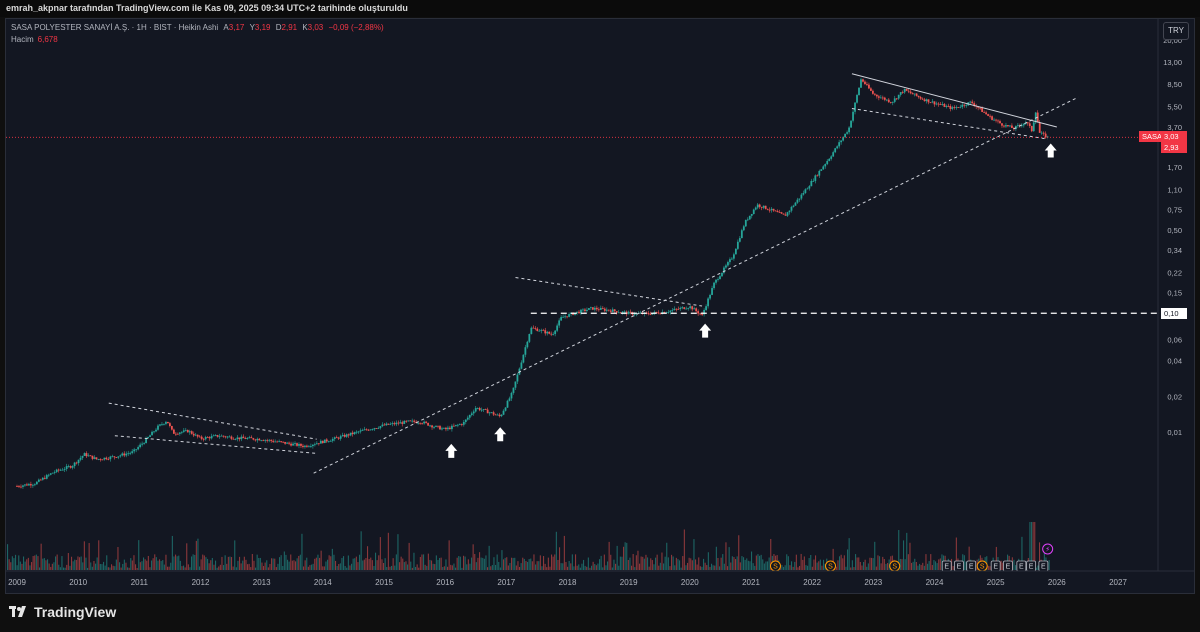 The image size is (1200, 632). Describe the element at coordinates (262, 27) in the screenshot. I see `high-value: 3,19` at that location.